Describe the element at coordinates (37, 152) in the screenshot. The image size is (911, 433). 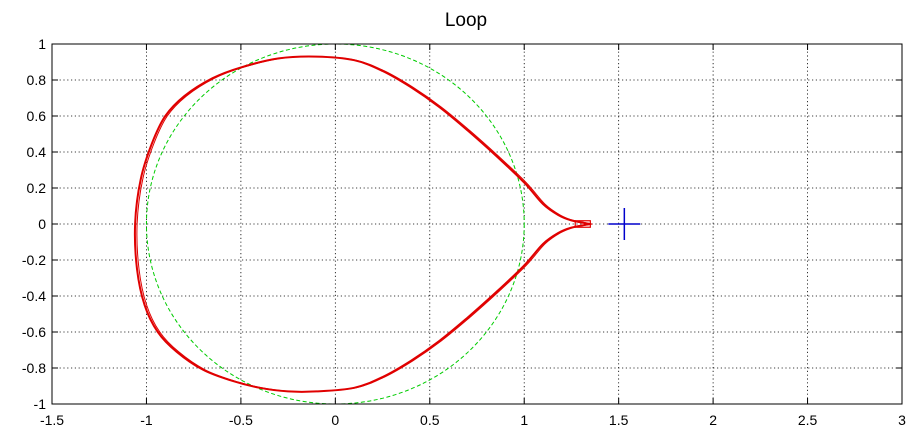
I see `y-tick-label: 0.4` at that location.